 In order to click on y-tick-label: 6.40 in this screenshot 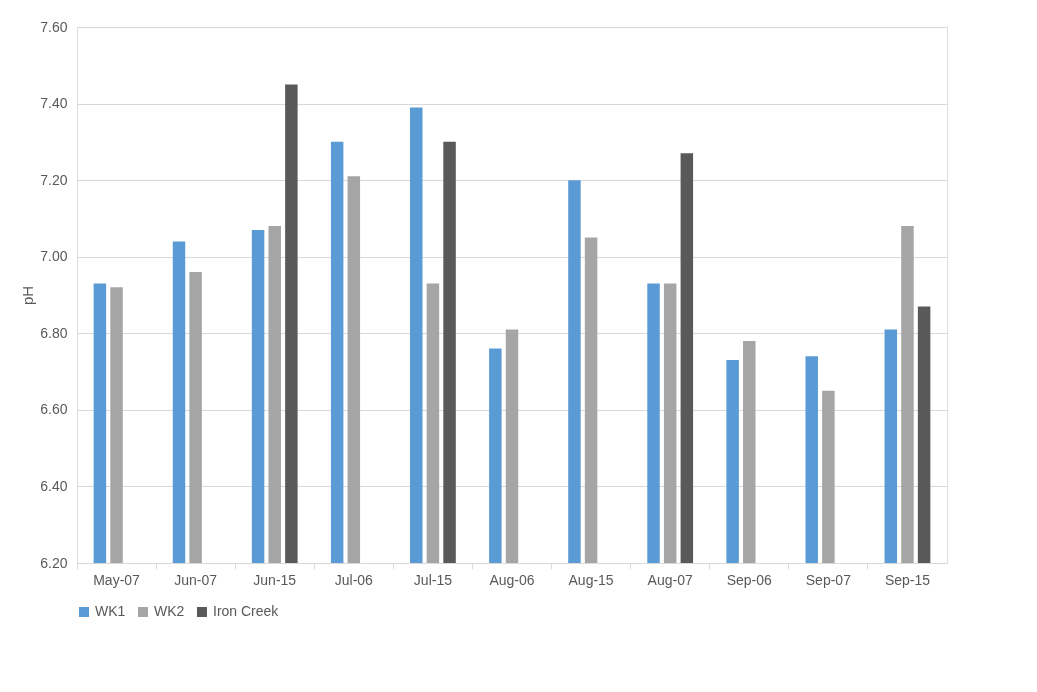, I will do `click(54, 485)`.